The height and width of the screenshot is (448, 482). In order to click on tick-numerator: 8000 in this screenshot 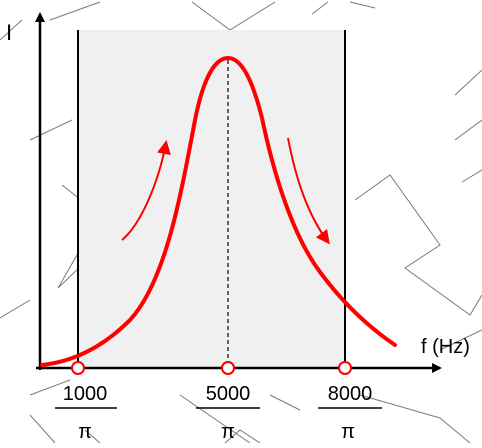, I will do `click(350, 394)`.